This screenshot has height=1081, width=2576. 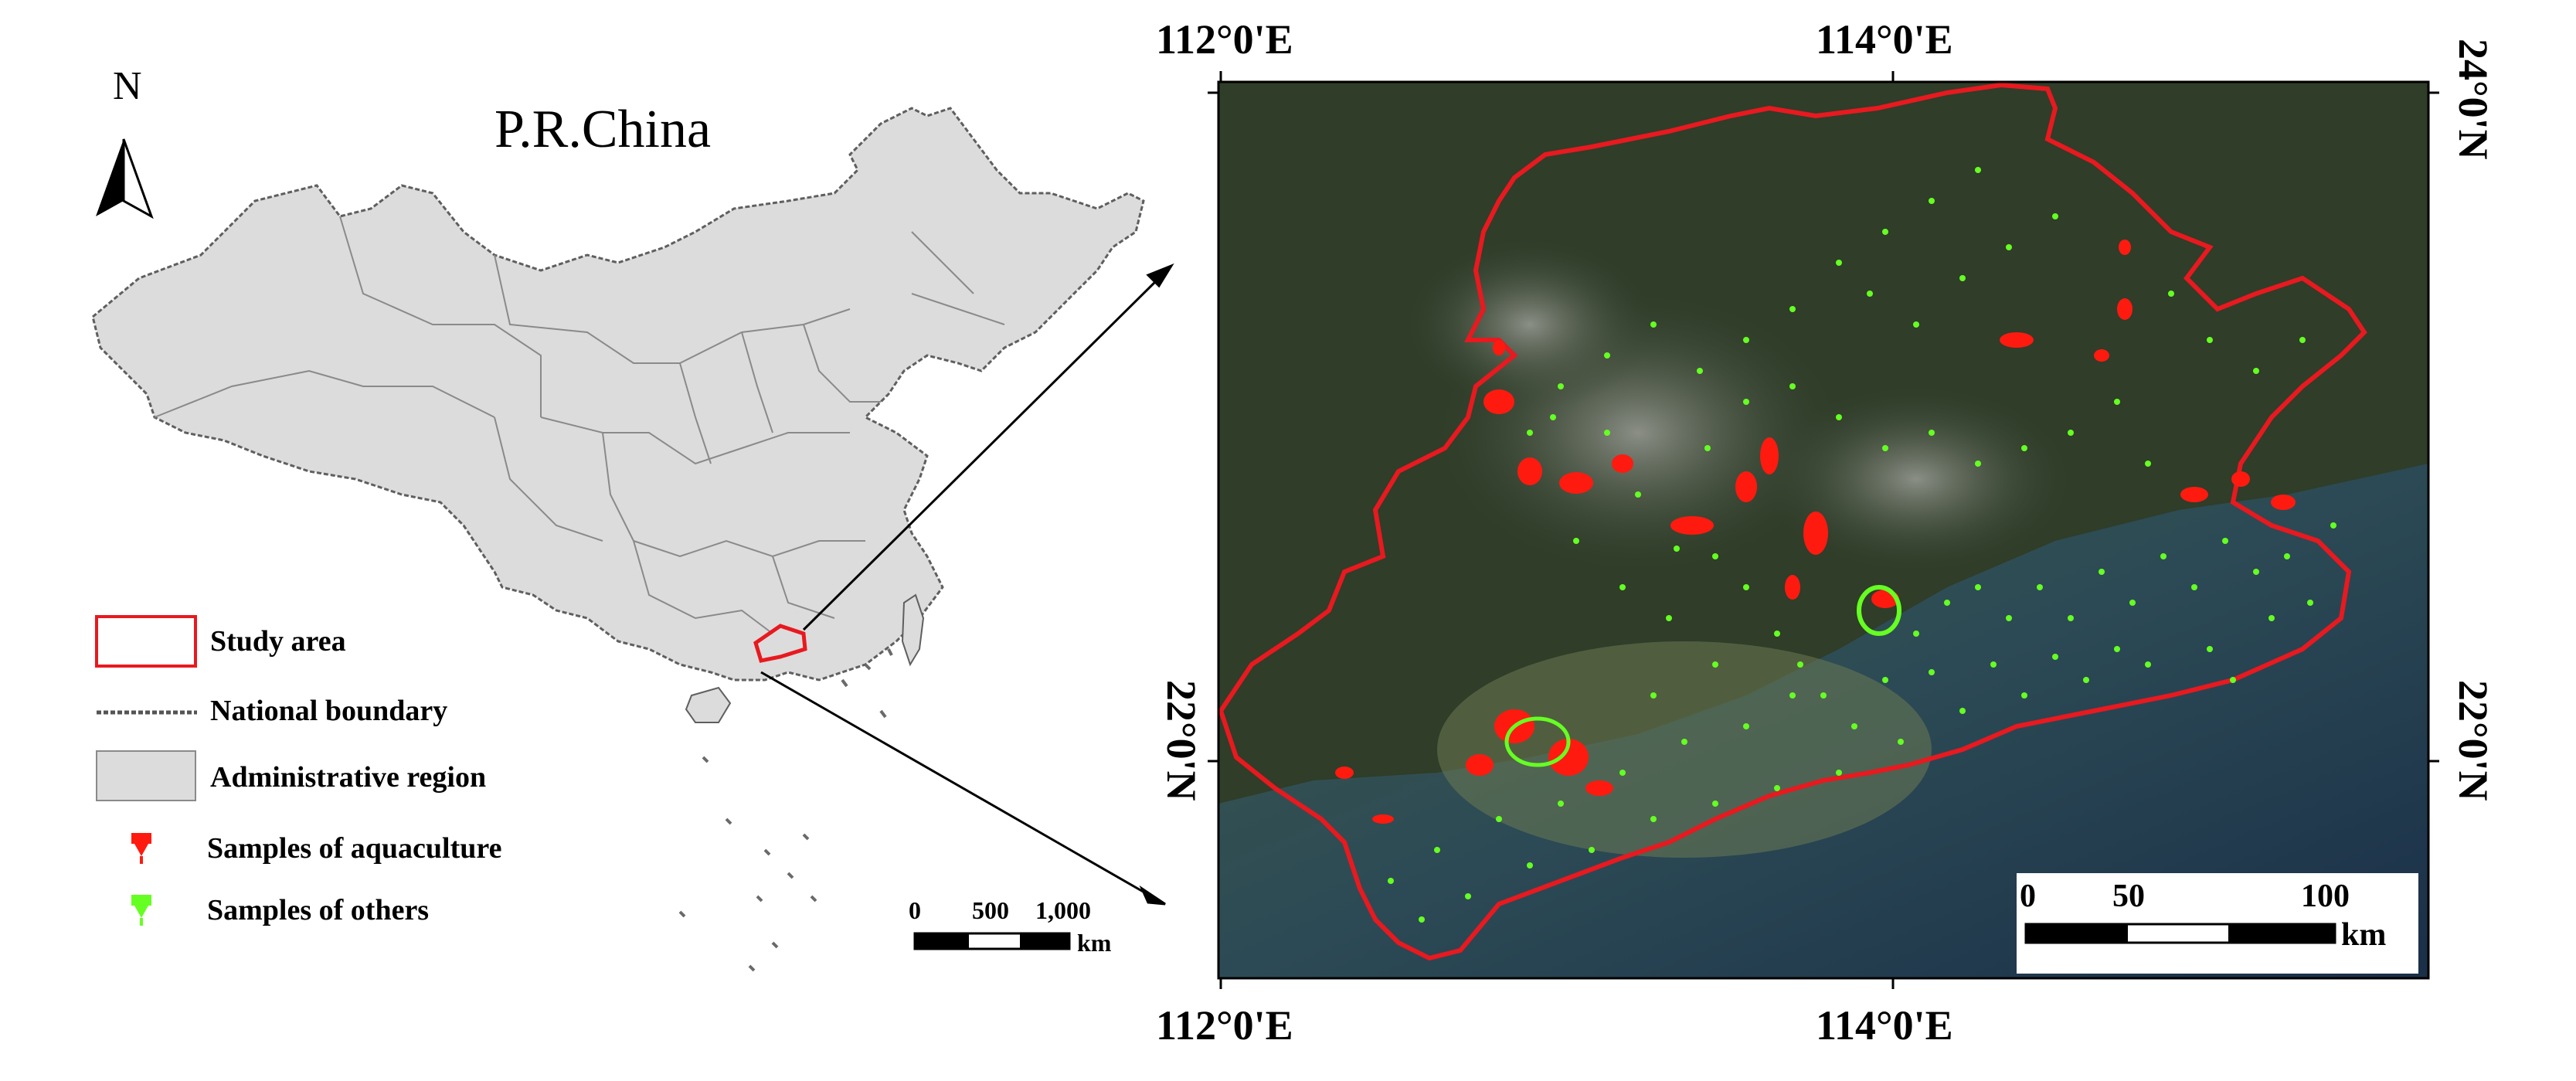 What do you see at coordinates (146, 641) in the screenshot?
I see `legend-study-area-symbol` at bounding box center [146, 641].